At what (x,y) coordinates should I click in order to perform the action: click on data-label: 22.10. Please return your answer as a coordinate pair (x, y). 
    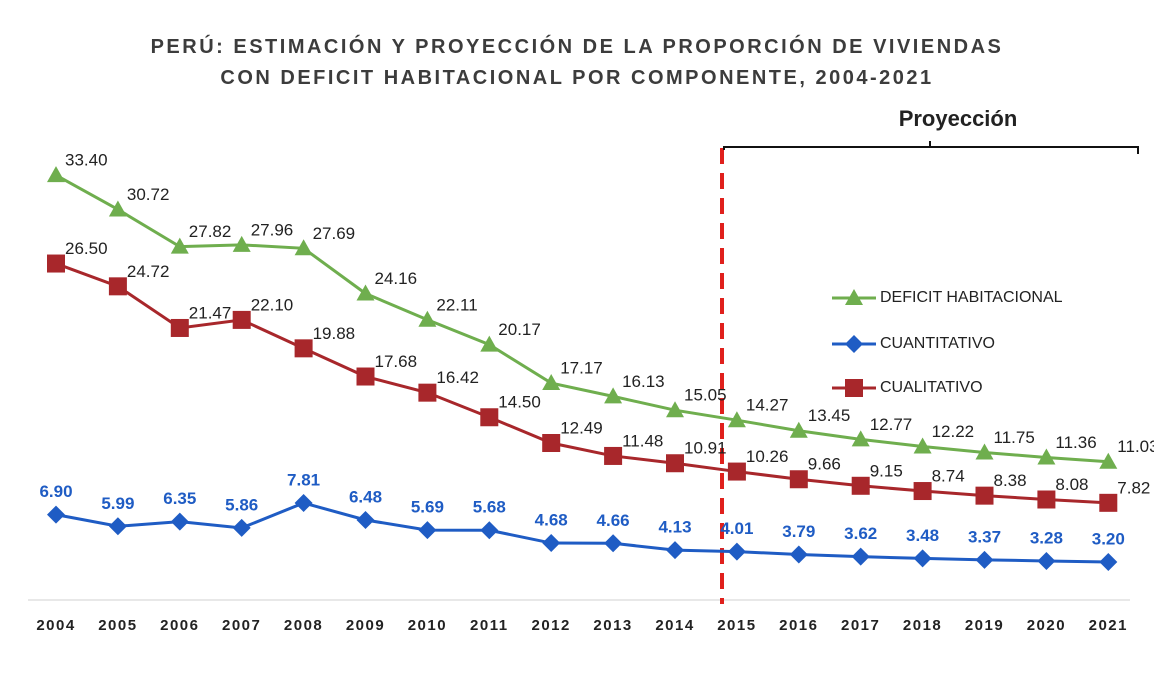
    Looking at the image, I should click on (272, 304).